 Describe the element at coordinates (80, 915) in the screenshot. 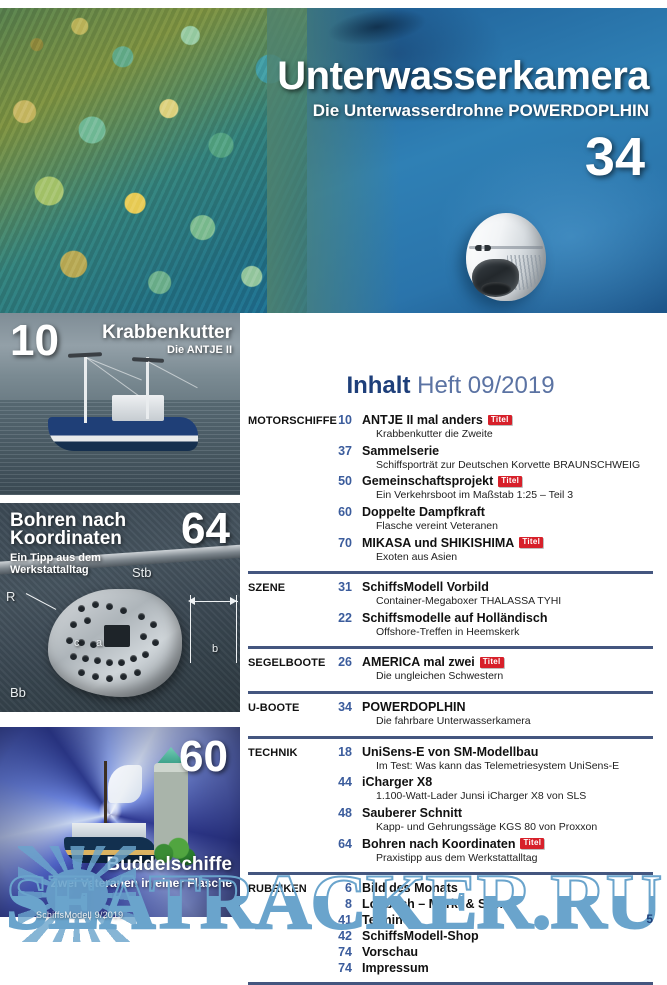

I see `footer-magazine-label: SchiffsModell 9/2019` at that location.